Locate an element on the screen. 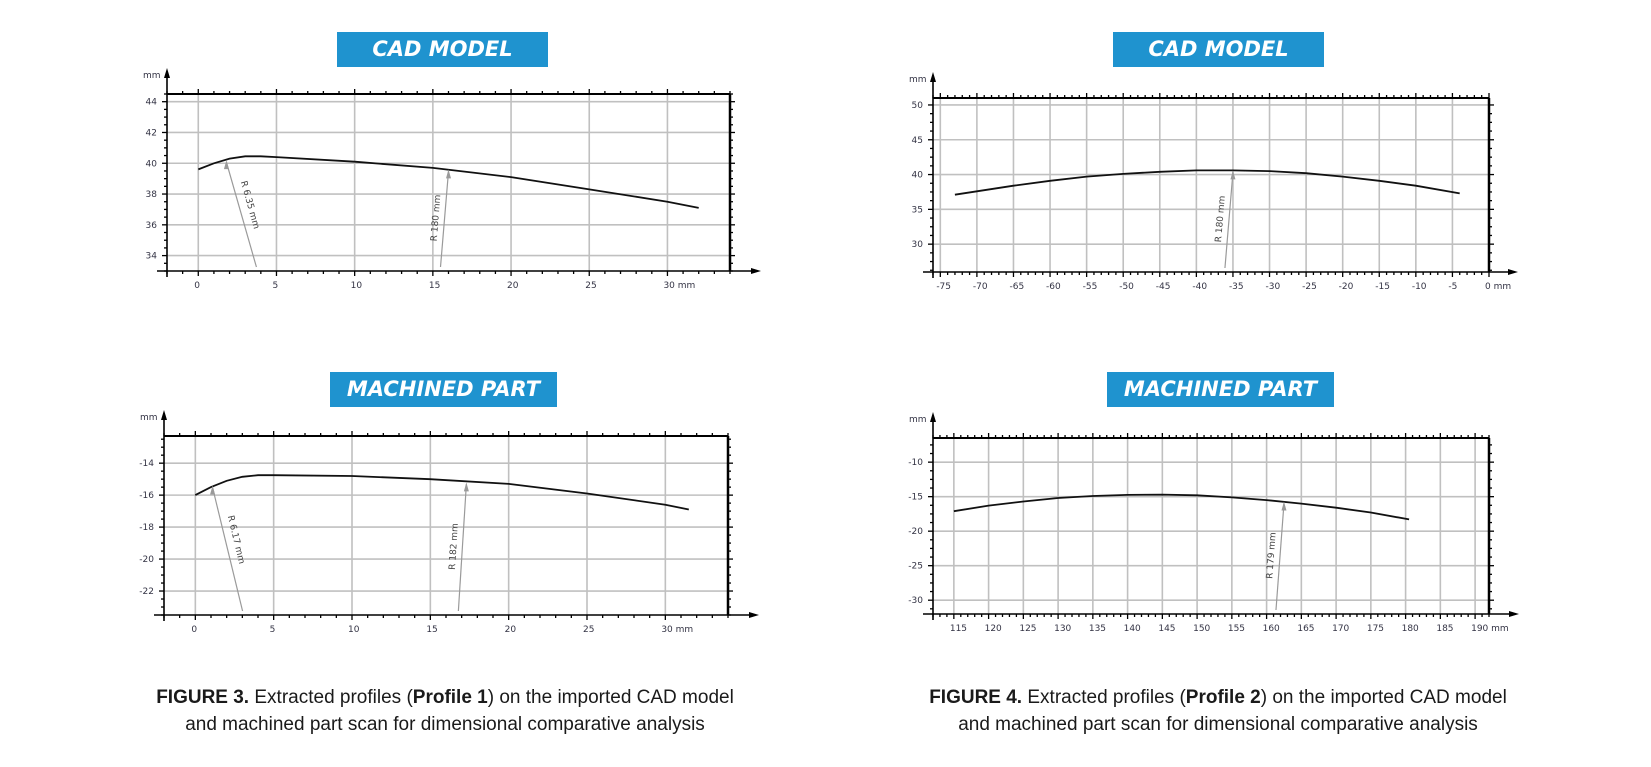 This screenshot has width=1651, height=767. x-tick-label: -30 is located at coordinates (1273, 287).